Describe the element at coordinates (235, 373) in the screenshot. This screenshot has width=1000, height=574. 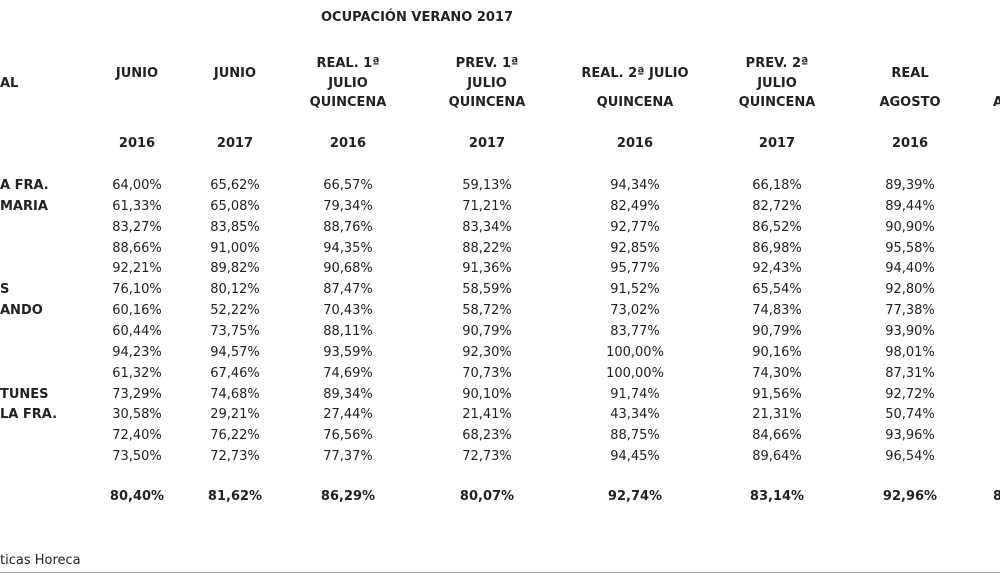
I see `cell: 67,46%` at that location.